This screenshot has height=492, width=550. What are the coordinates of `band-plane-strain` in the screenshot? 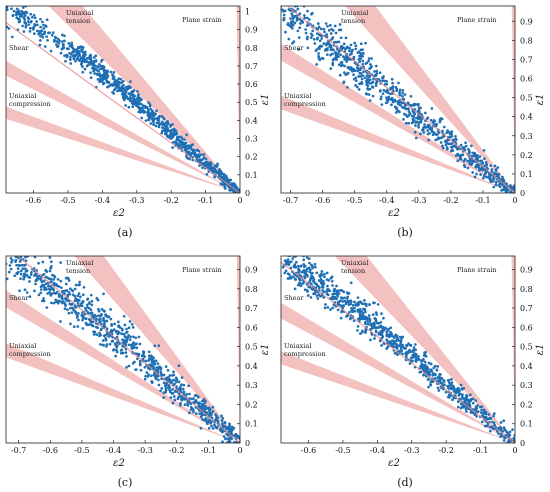 It's located at (513, 349).